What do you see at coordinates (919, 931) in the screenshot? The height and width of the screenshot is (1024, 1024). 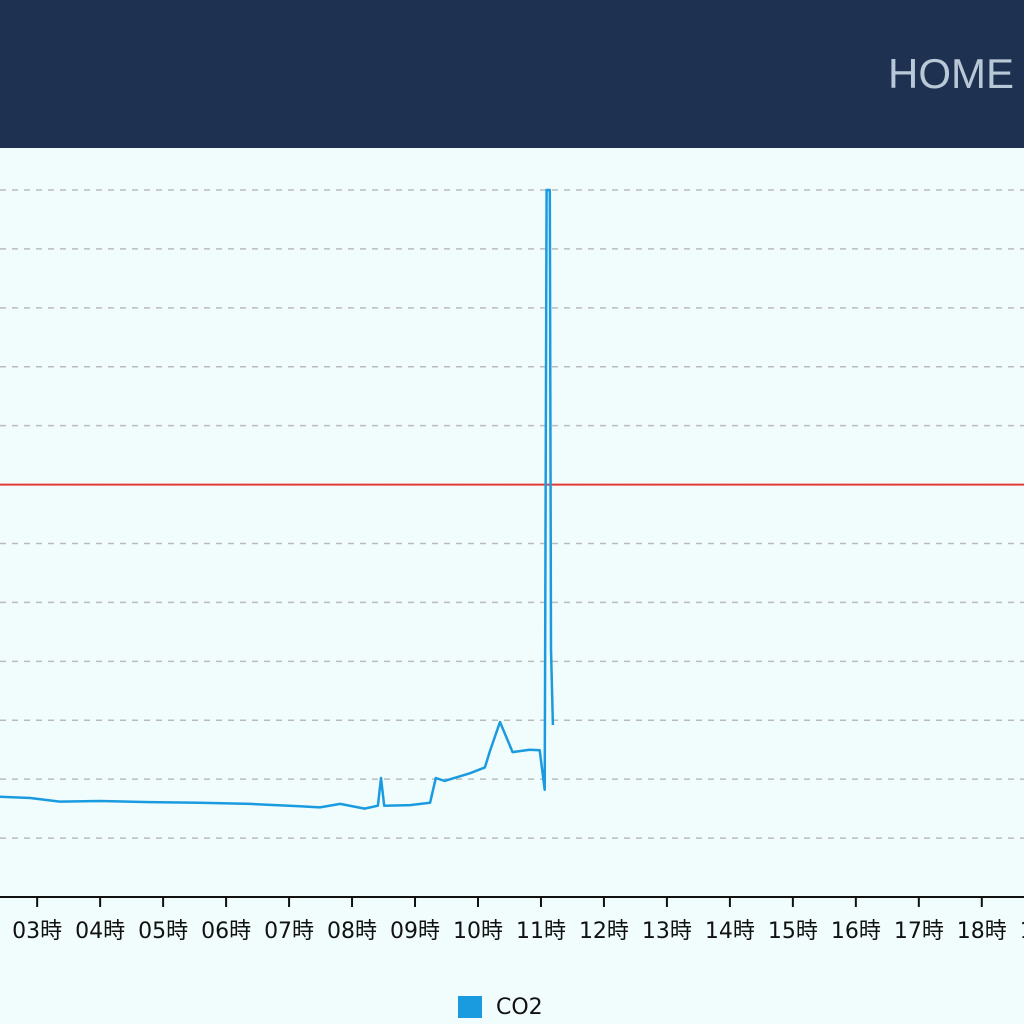 I see `x-tick-label: 17時` at bounding box center [919, 931].